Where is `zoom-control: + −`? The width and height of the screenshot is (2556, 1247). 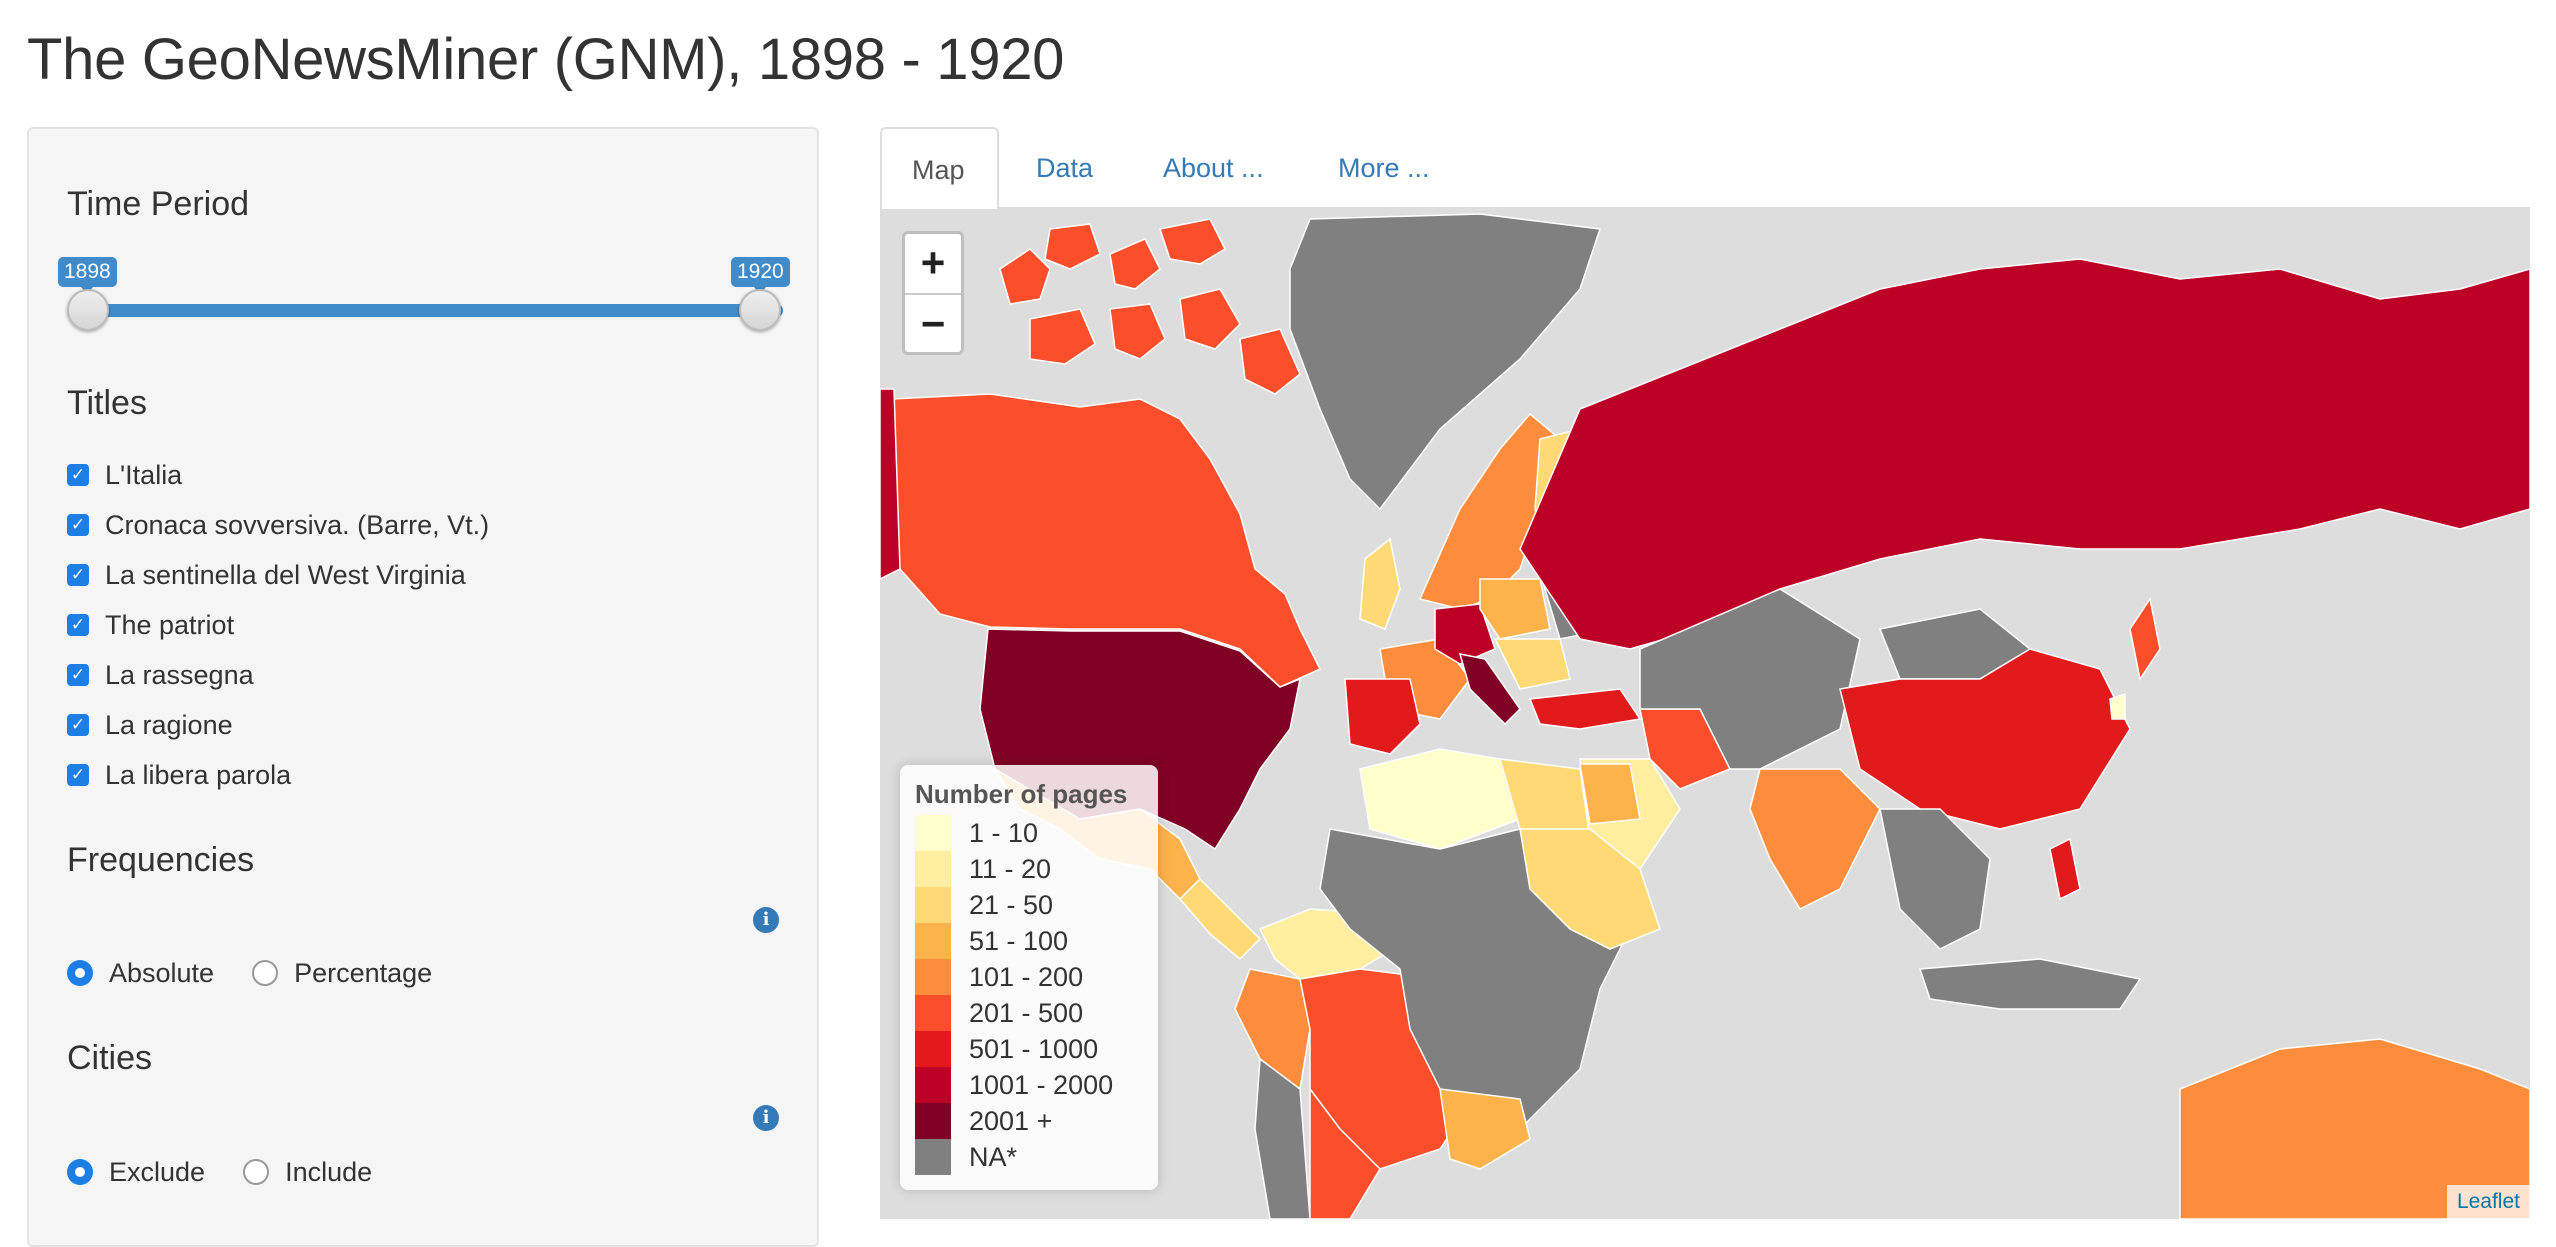
zoom-control: + − is located at coordinates (933, 293).